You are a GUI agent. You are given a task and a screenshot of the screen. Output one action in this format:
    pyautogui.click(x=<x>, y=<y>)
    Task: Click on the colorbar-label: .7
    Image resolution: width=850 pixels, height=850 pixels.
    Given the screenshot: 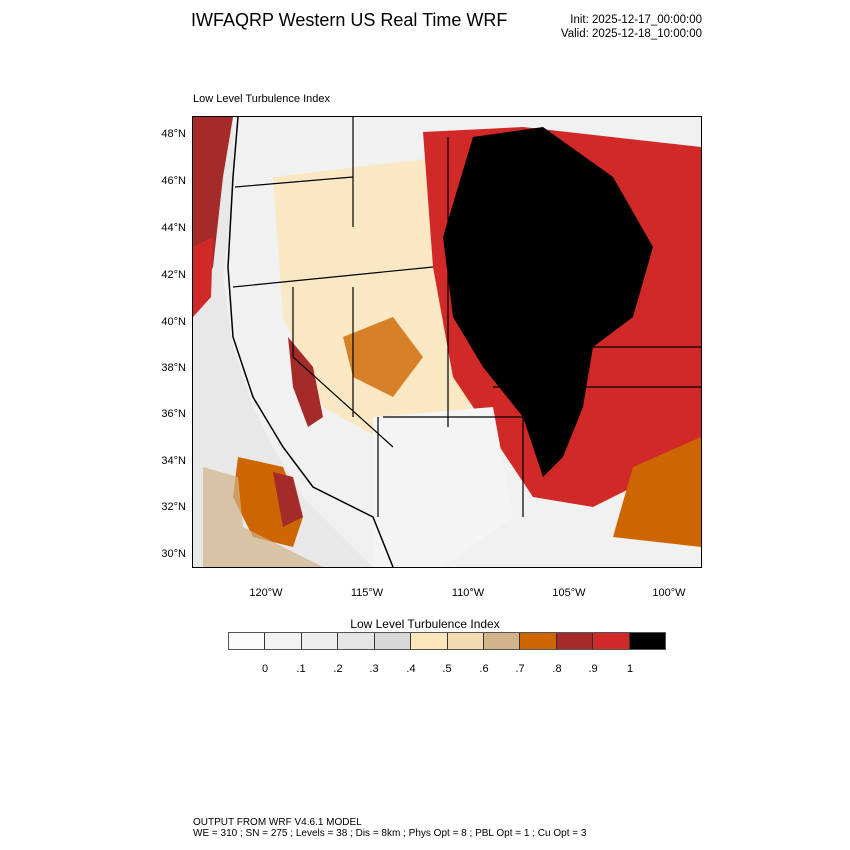 What is the action you would take?
    pyautogui.click(x=520, y=669)
    